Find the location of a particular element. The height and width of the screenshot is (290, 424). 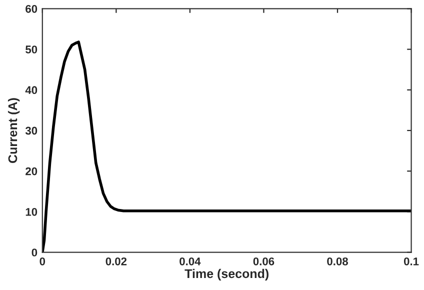

y-tick-label: 60 is located at coordinates (32, 8).